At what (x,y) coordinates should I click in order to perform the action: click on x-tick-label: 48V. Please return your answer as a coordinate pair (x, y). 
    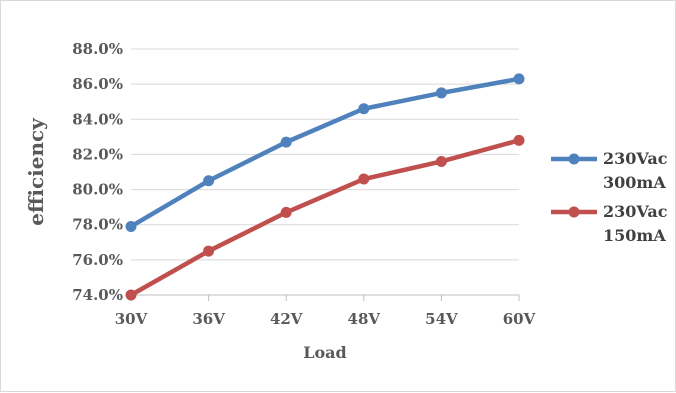
    Looking at the image, I should click on (364, 319).